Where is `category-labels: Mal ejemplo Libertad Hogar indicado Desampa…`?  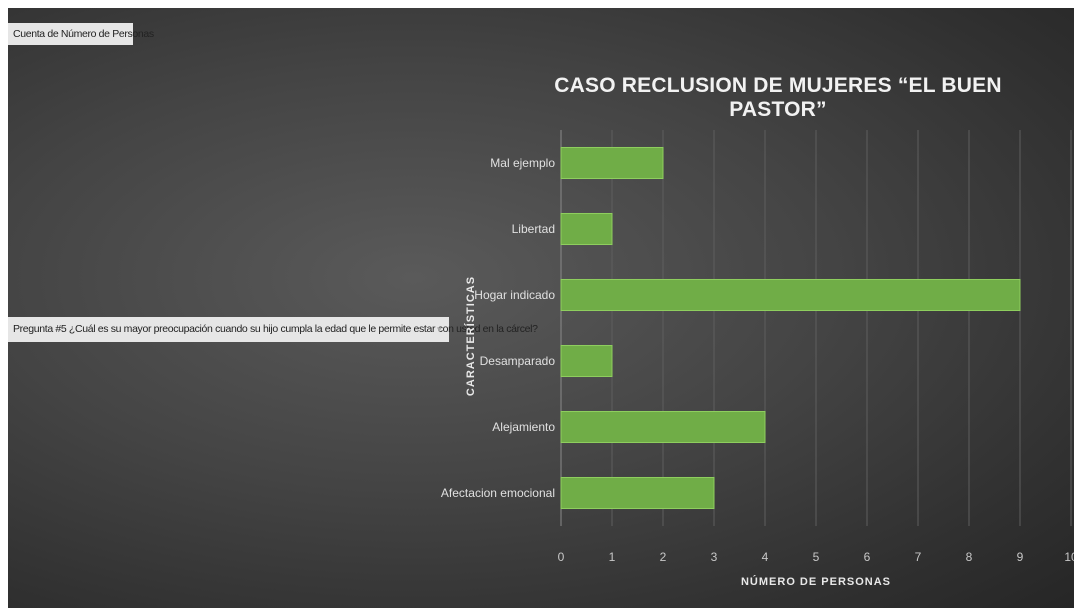 category-labels: Mal ejemplo Libertad Hogar indicado Desampa… is located at coordinates (498, 328).